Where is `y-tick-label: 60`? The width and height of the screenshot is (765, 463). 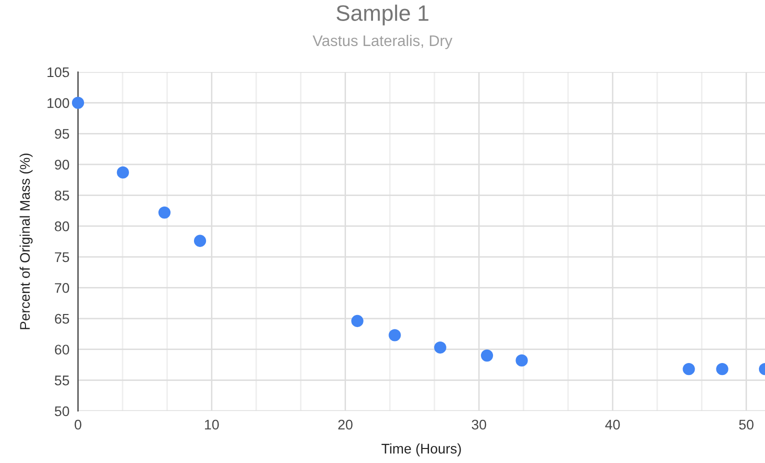 y-tick-label: 60 is located at coordinates (62, 349).